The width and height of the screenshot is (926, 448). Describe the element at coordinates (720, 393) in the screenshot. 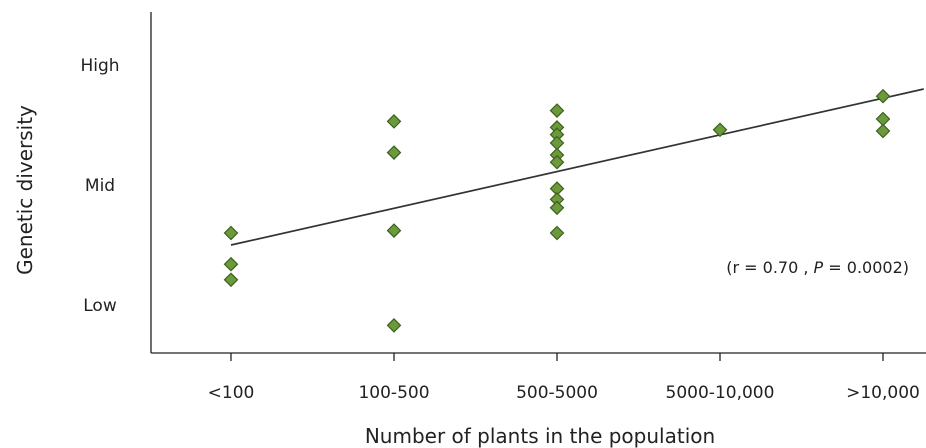

I see `x-tick-label: 5000-10,000` at that location.